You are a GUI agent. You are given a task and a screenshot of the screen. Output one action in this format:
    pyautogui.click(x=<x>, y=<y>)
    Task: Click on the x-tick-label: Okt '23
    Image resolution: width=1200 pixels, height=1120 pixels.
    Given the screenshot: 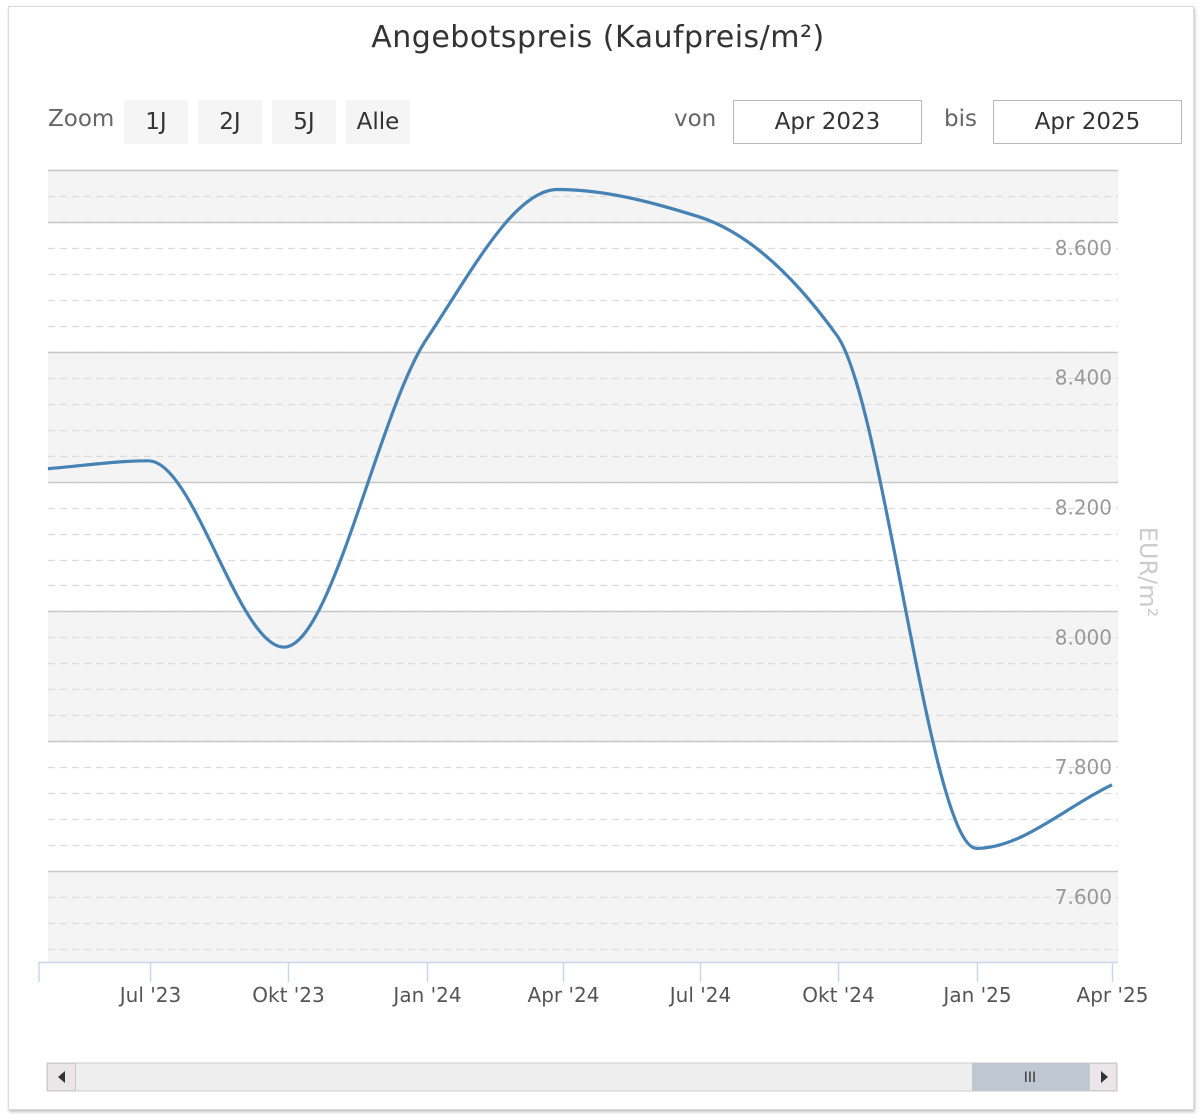 What is the action you would take?
    pyautogui.click(x=288, y=995)
    